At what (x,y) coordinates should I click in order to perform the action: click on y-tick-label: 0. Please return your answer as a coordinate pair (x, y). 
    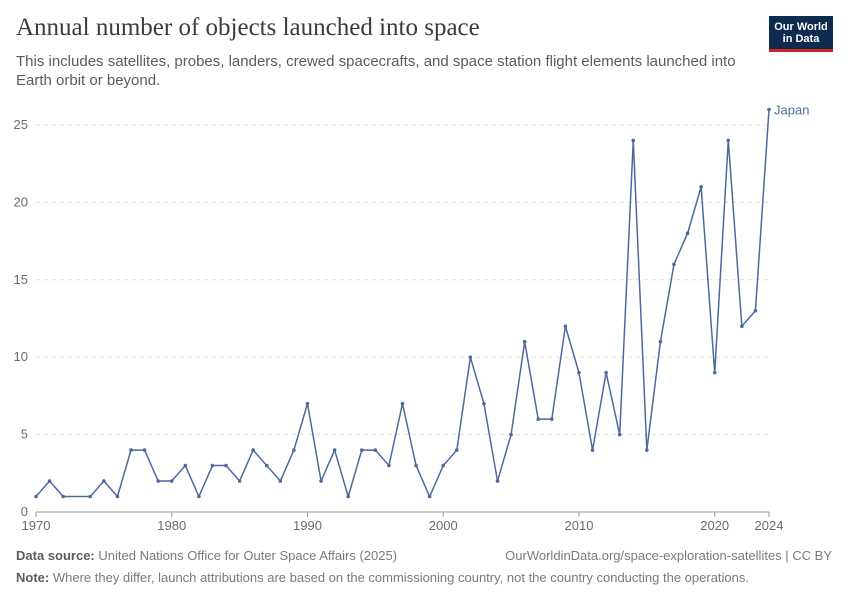
    Looking at the image, I should click on (24, 511).